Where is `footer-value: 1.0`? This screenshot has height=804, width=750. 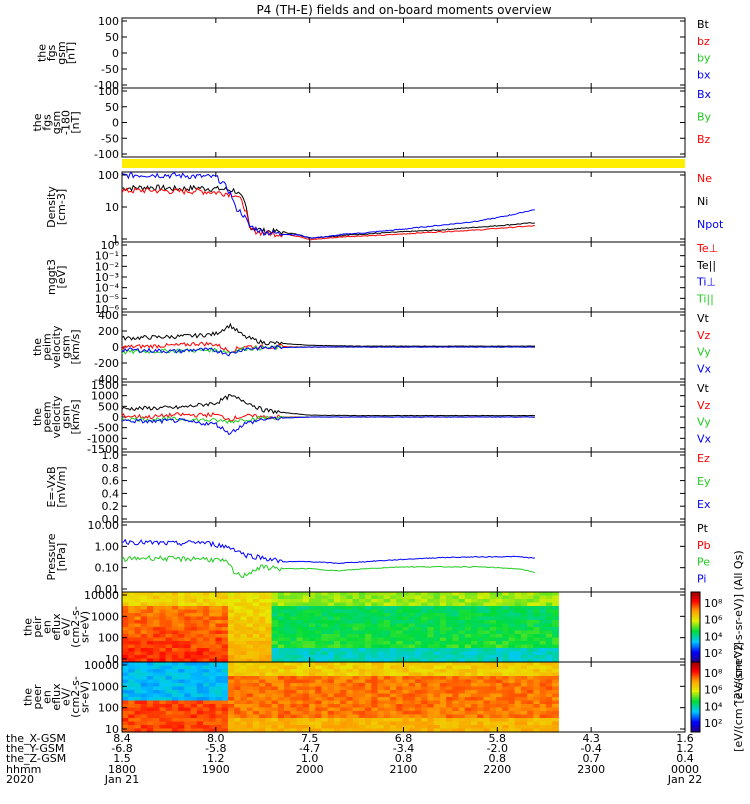
footer-value: 1.0 is located at coordinates (310, 758).